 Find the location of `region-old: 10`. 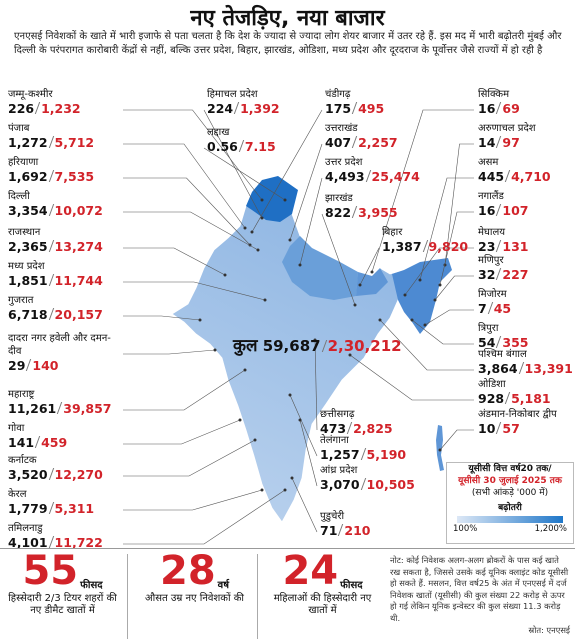

region-old: 10 is located at coordinates (487, 428).